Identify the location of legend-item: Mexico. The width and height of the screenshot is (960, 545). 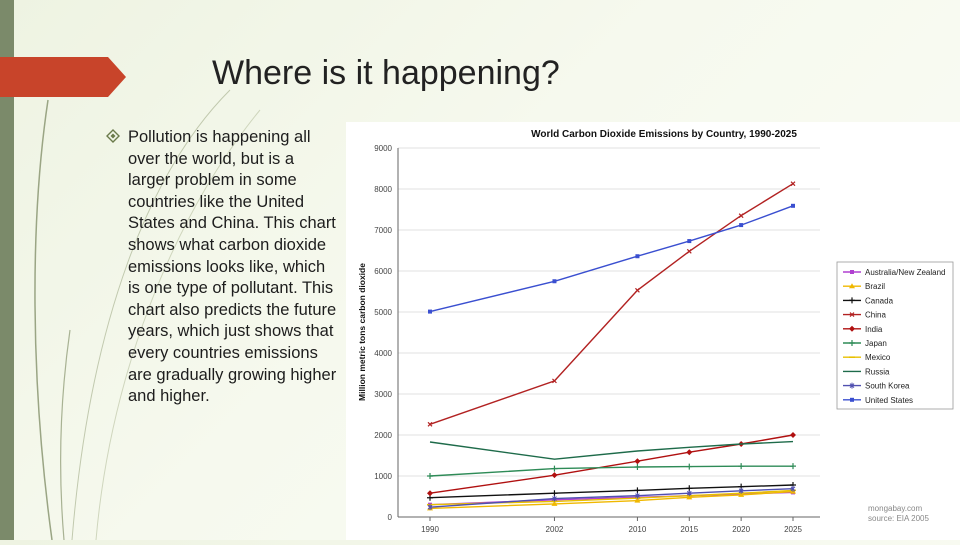
(867, 357).